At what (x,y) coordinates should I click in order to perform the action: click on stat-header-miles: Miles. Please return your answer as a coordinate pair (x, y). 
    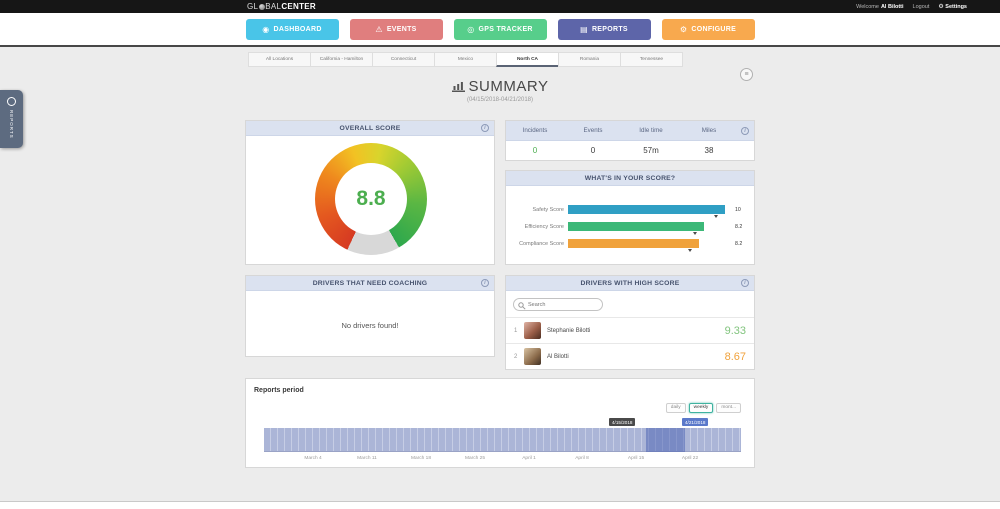
    Looking at the image, I should click on (709, 130).